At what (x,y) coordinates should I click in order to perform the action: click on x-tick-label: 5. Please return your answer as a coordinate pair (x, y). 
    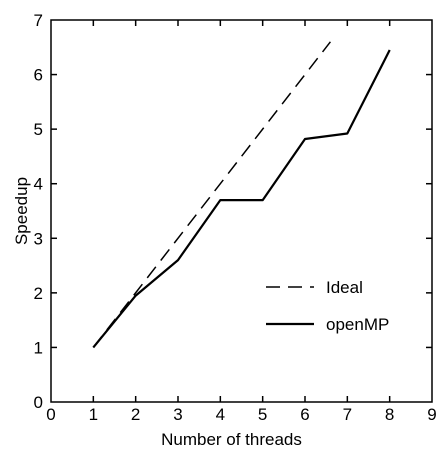
    Looking at the image, I should click on (262, 414).